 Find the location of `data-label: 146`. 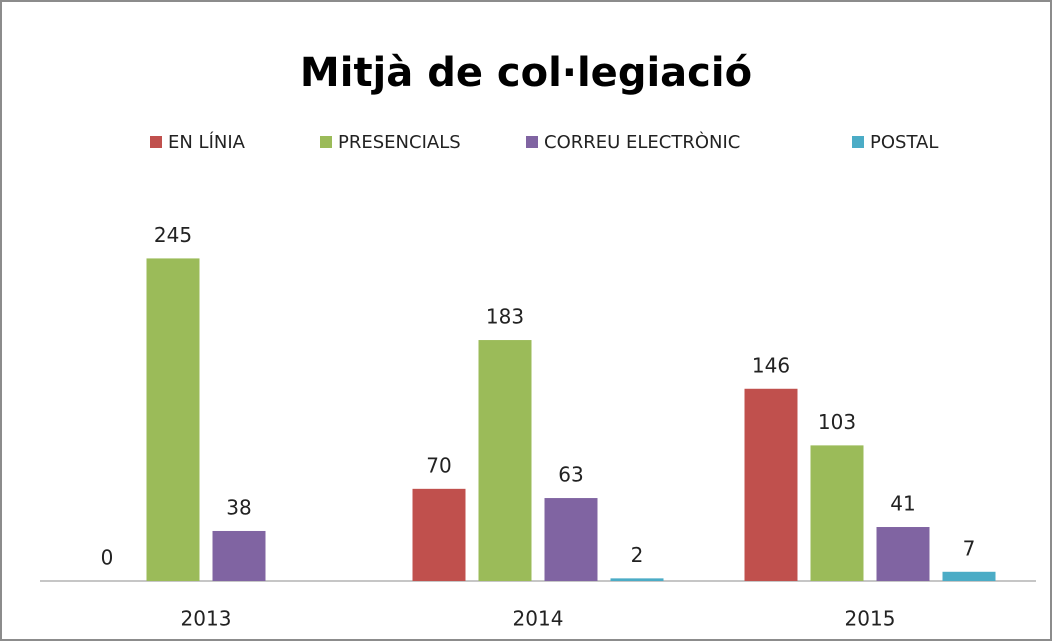

data-label: 146 is located at coordinates (771, 365).